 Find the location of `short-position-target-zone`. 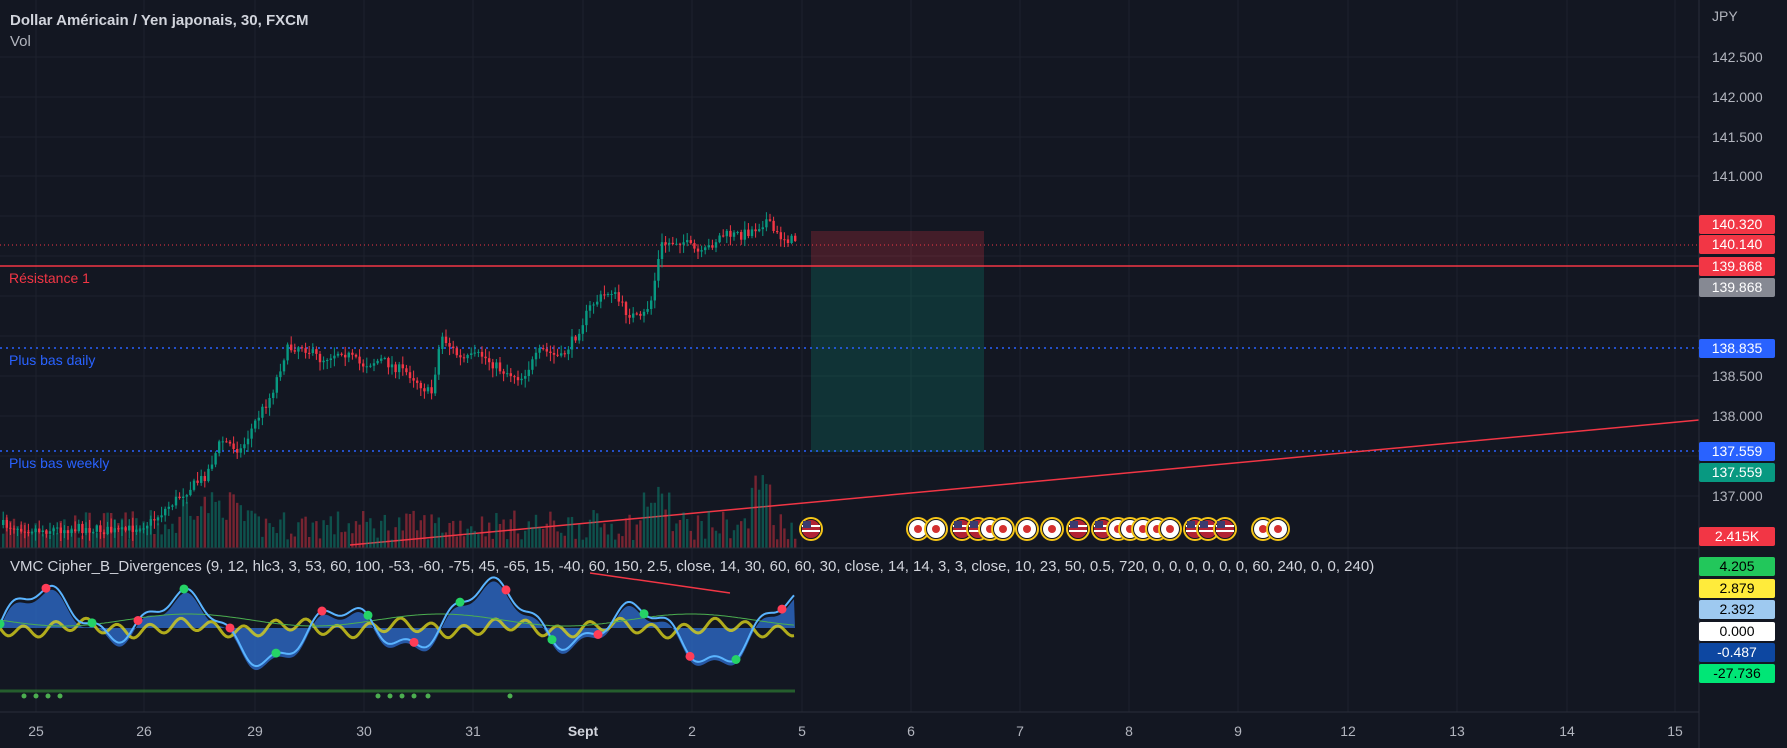

short-position-target-zone is located at coordinates (897, 359).